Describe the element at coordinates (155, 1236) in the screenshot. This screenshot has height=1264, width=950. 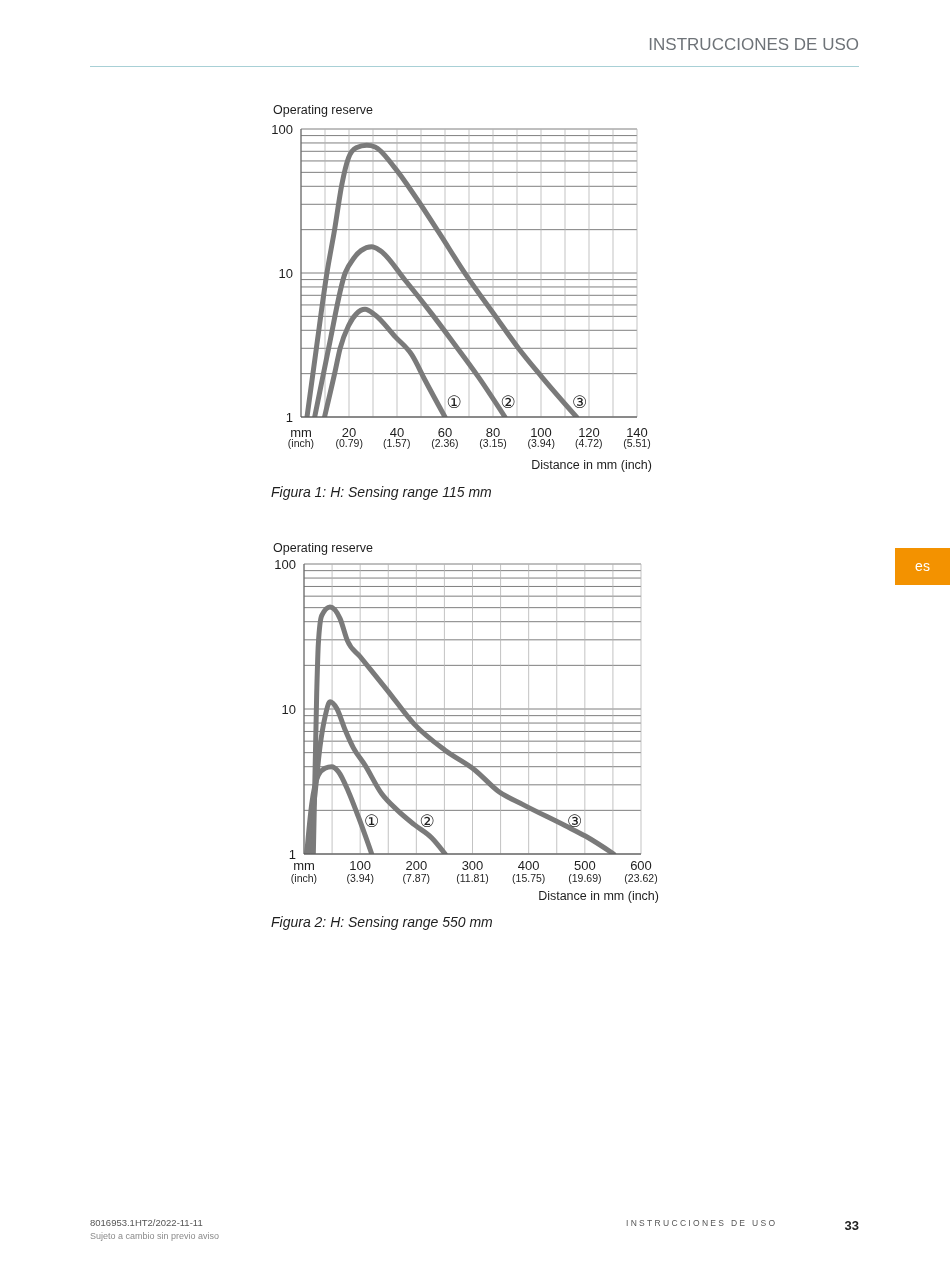
I see `text: Sujeto a cambio sin previo aviso` at that location.